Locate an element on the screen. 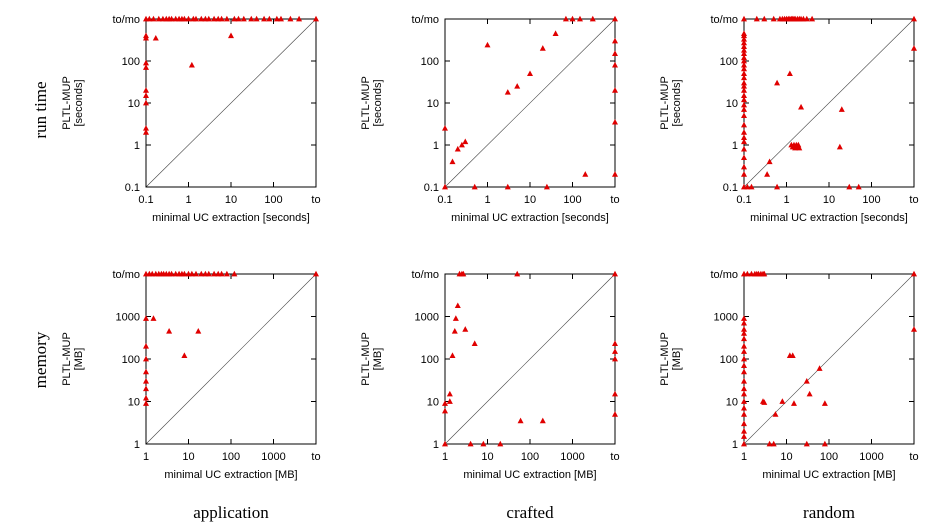 This screenshot has height=527, width=933. x-tick-label: 1000 is located at coordinates (273, 457).